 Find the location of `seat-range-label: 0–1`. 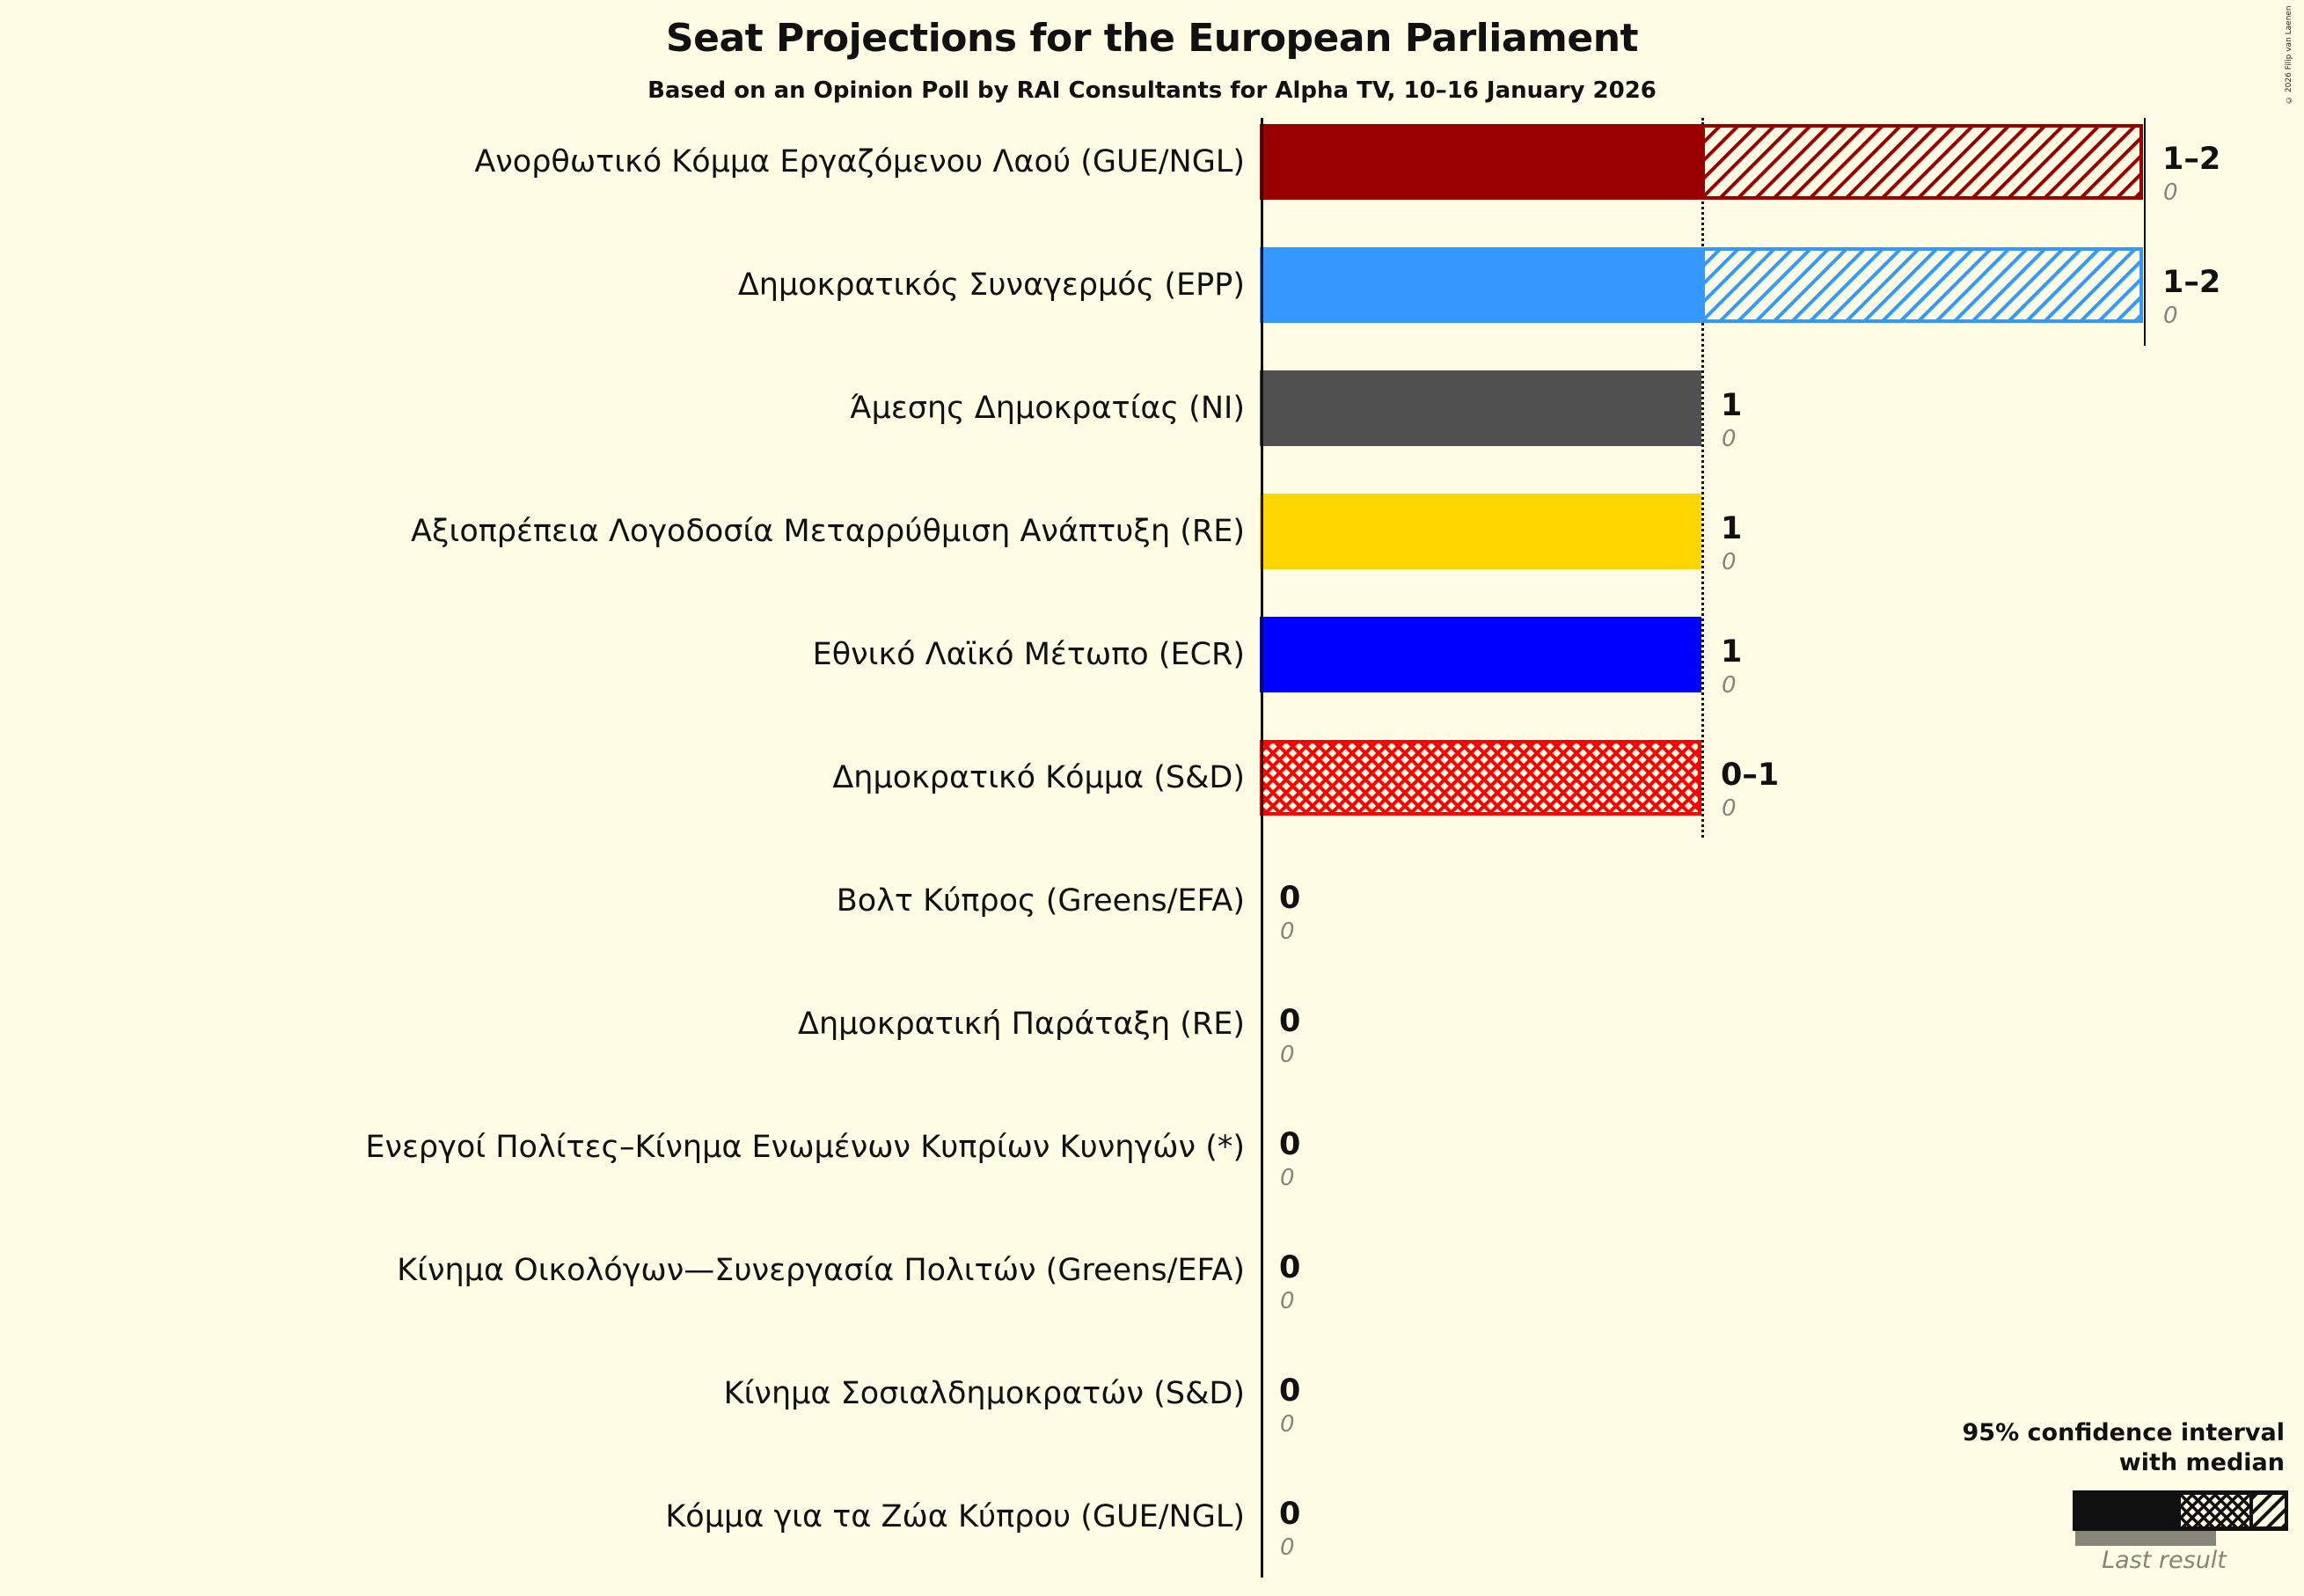

seat-range-label: 0–1 is located at coordinates (1750, 775).